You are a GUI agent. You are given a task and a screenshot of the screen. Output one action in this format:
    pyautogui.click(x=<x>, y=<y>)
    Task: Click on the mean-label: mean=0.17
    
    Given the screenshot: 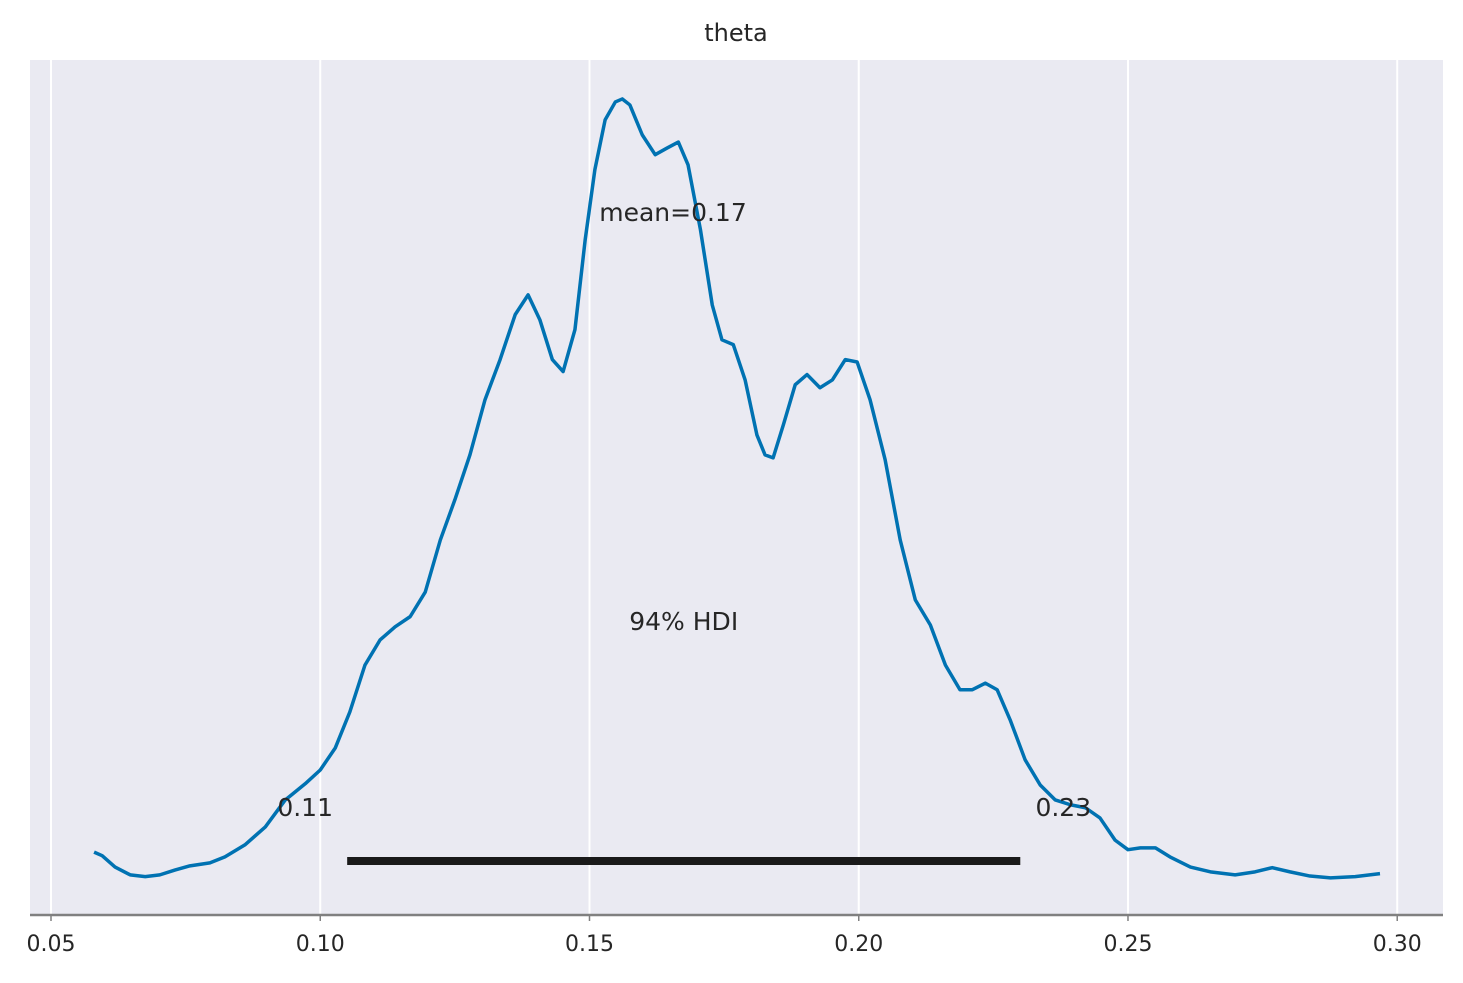 What is the action you would take?
    pyautogui.click(x=673, y=212)
    